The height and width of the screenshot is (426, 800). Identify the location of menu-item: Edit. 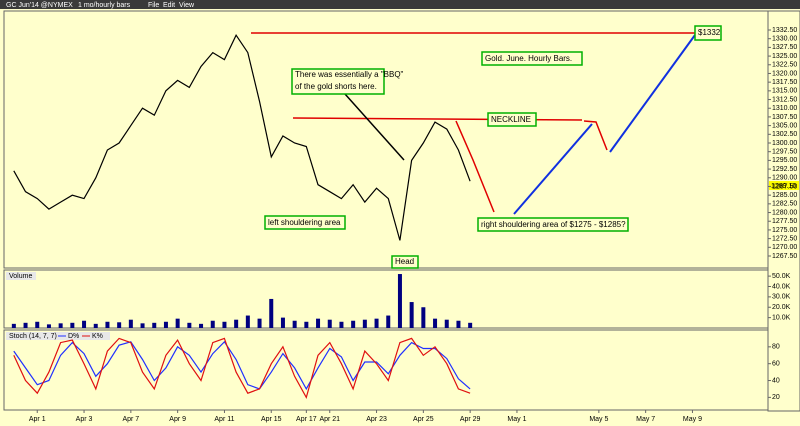
(169, 5).